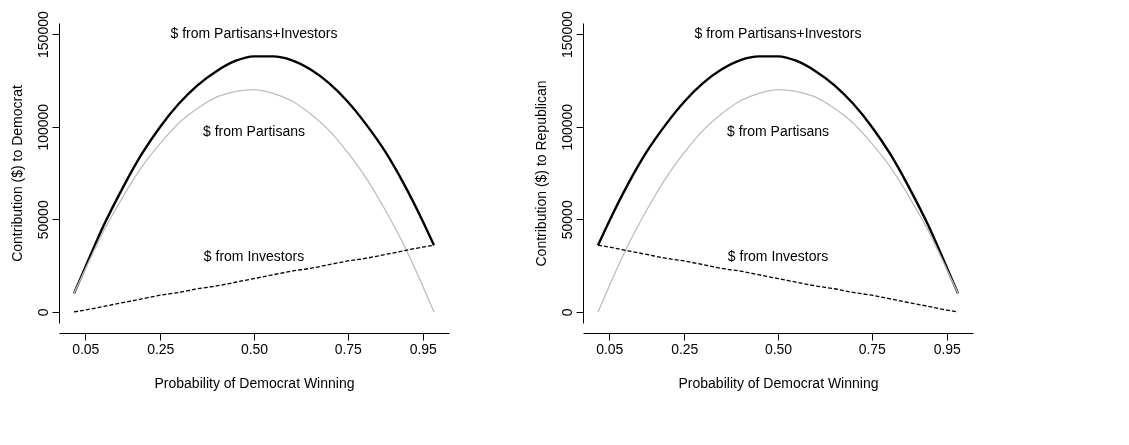  I want to click on y-axis-title: Contribution ($) to Republican, so click(540, 173).